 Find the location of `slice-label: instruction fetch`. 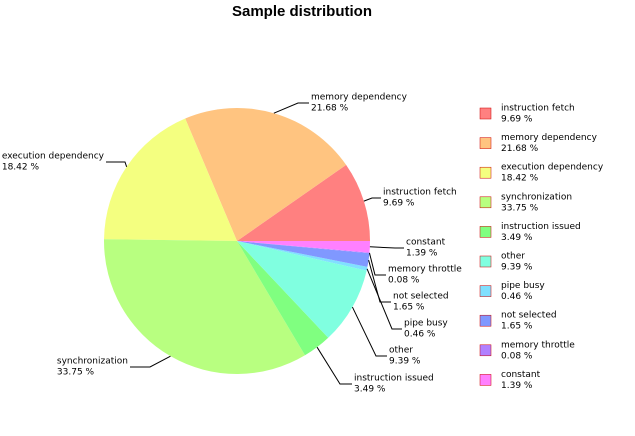

slice-label: instruction fetch is located at coordinates (420, 193).